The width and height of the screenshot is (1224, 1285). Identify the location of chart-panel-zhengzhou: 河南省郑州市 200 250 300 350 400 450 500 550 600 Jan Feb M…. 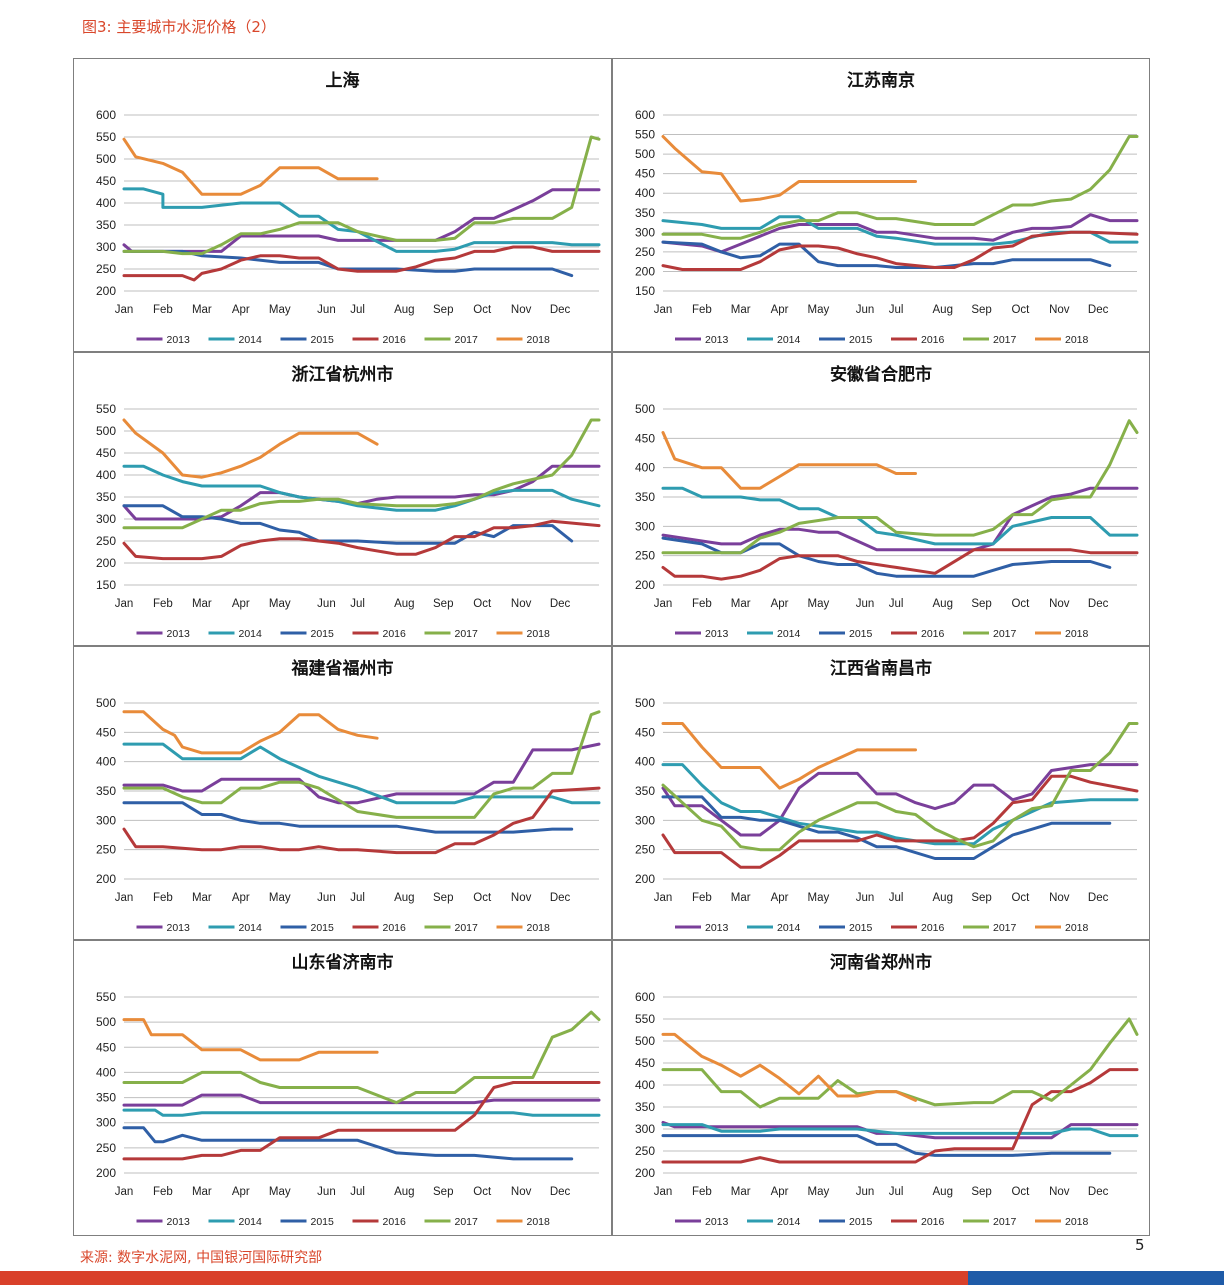
(881, 1088).